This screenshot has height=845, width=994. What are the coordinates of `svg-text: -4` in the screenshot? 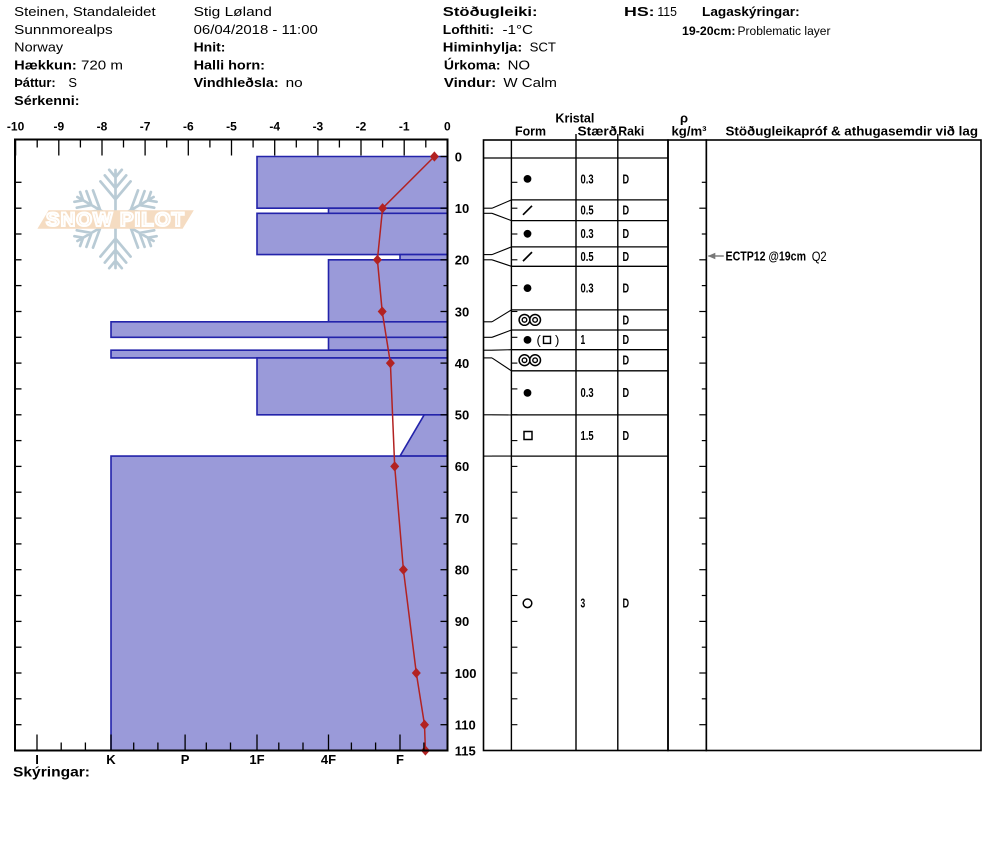 It's located at (274, 127).